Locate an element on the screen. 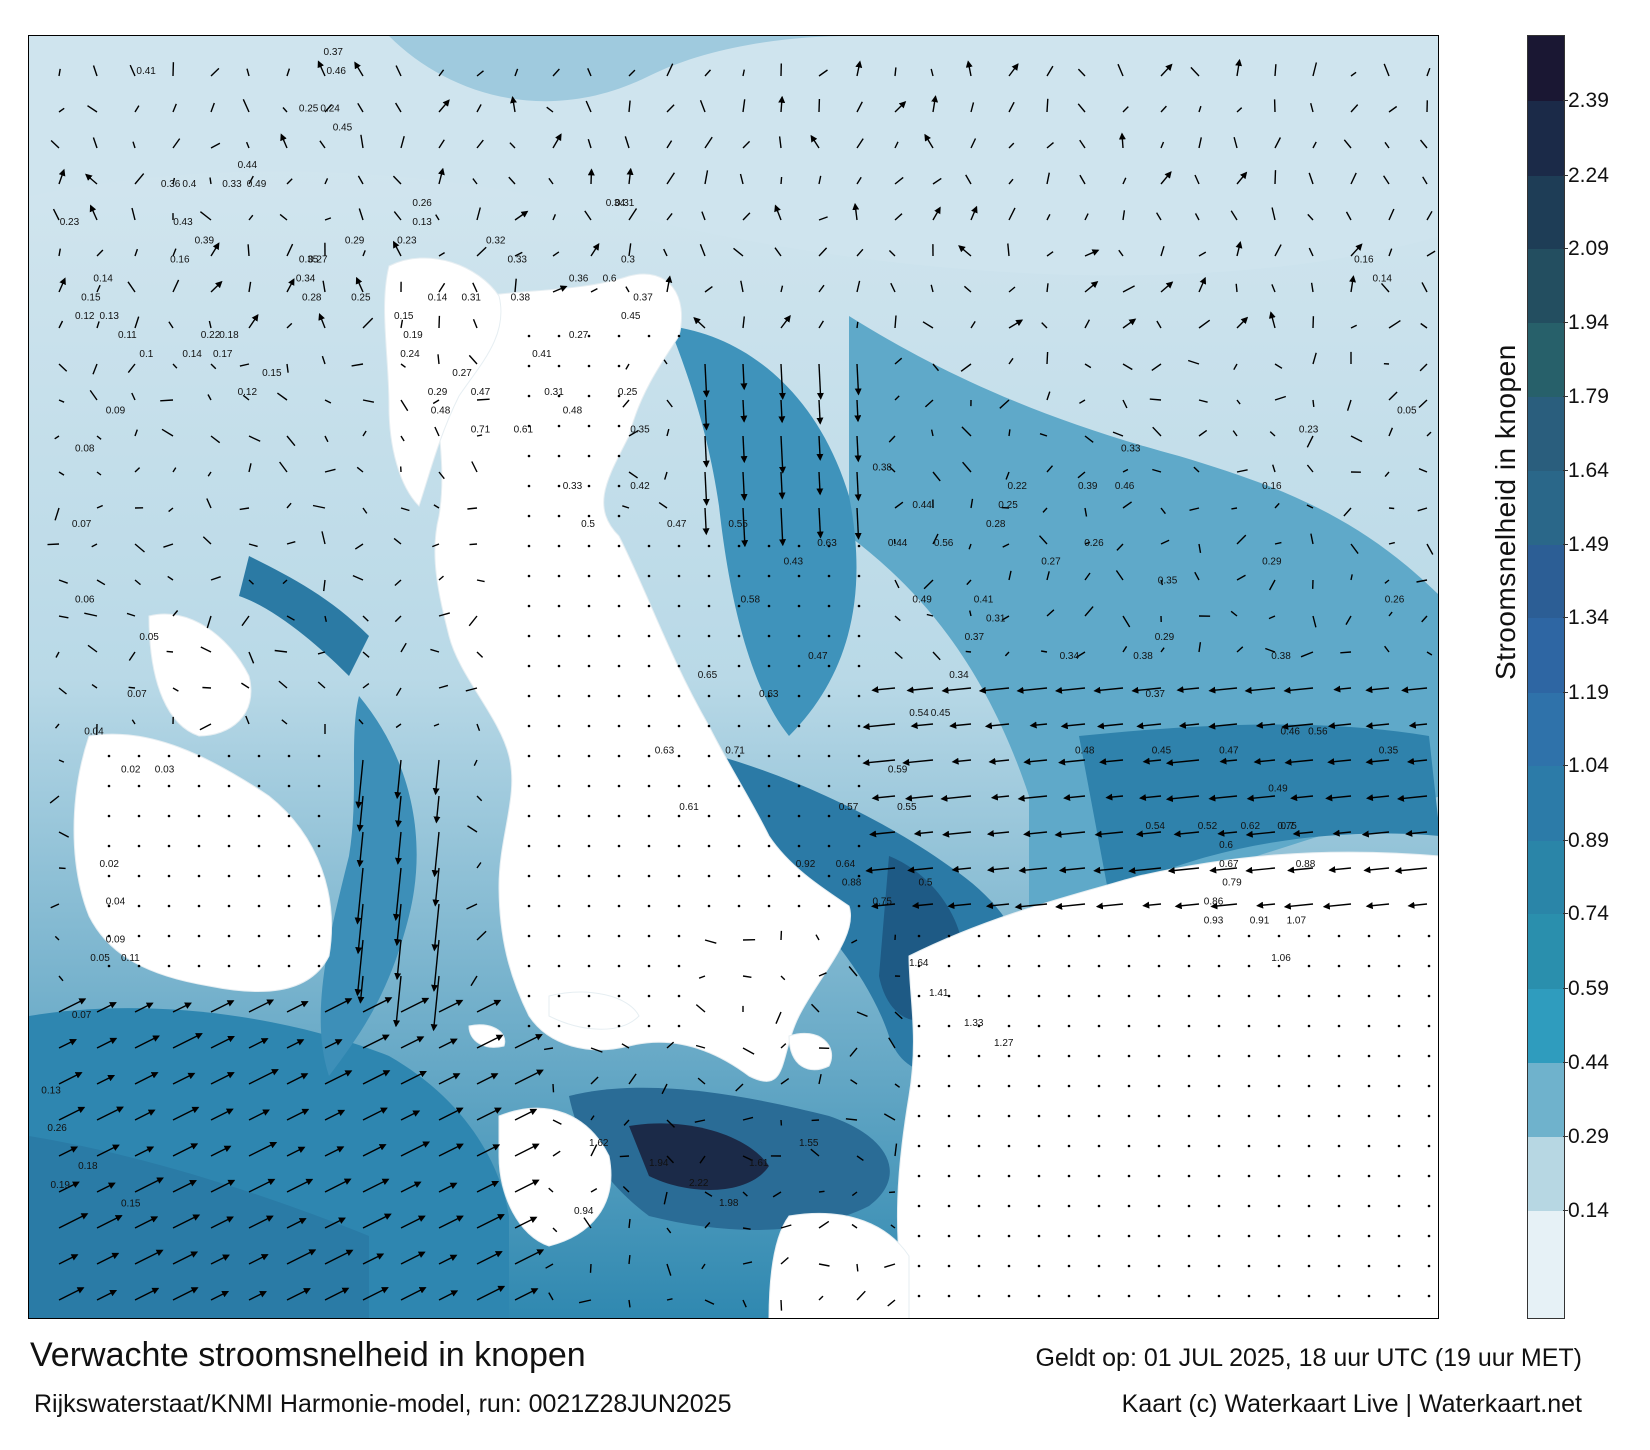 This screenshot has width=1650, height=1450. speed-label: 0.37 is located at coordinates (1156, 694).